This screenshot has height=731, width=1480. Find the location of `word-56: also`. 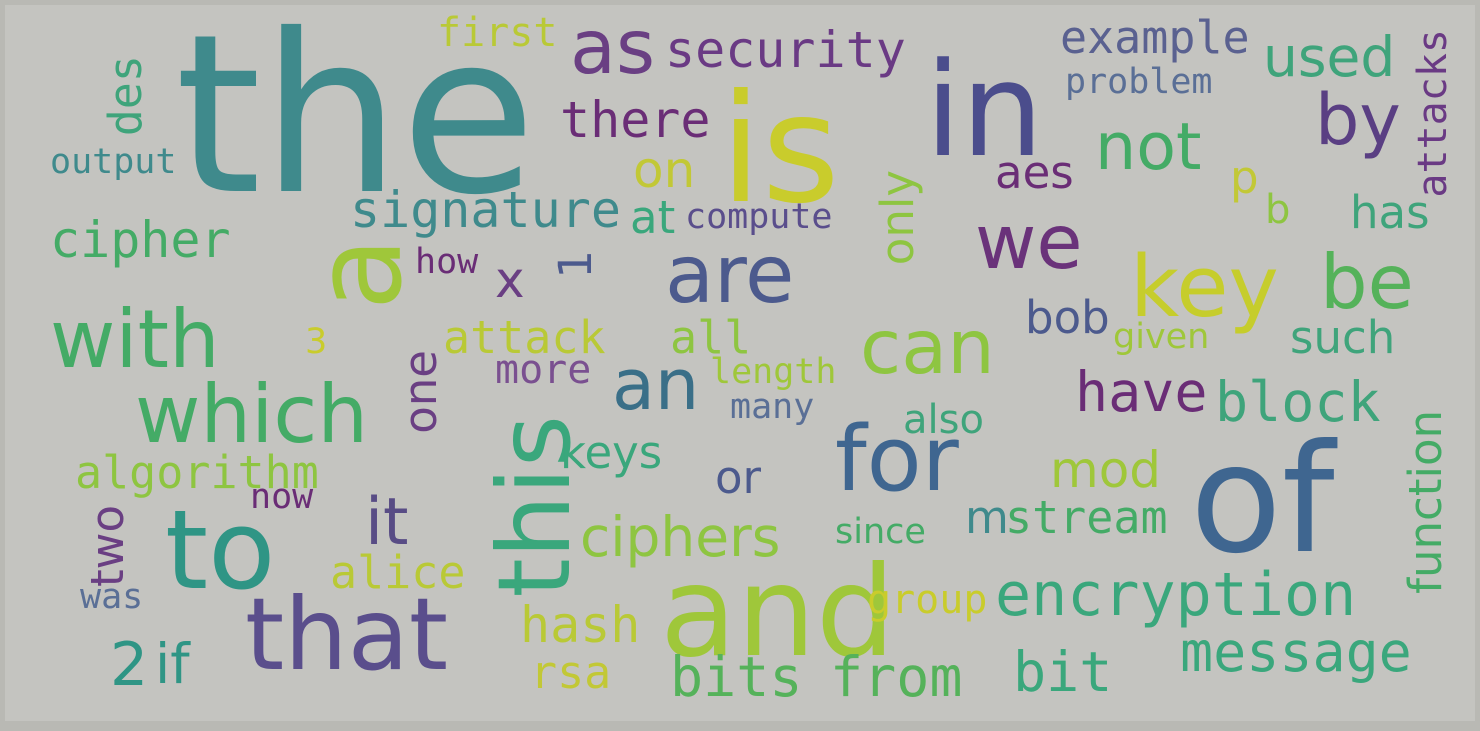

word-56: also is located at coordinates (943, 420).